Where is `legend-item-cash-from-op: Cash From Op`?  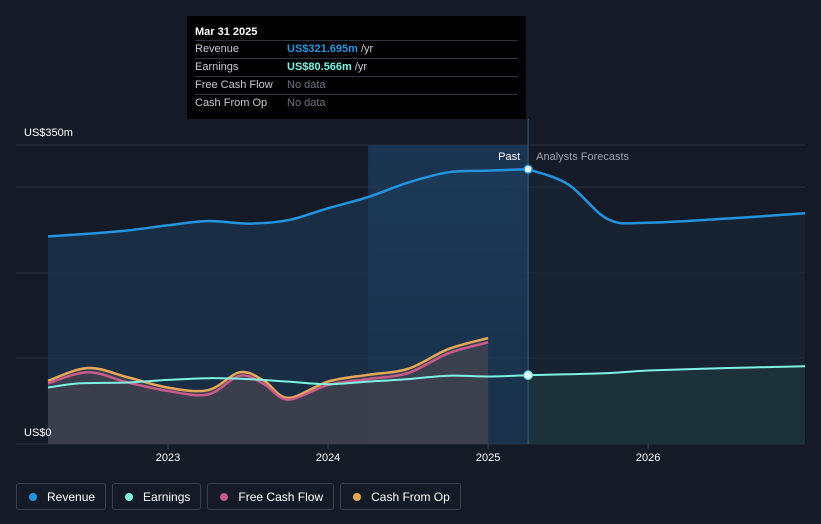
legend-item-cash-from-op: Cash From Op is located at coordinates (400, 496).